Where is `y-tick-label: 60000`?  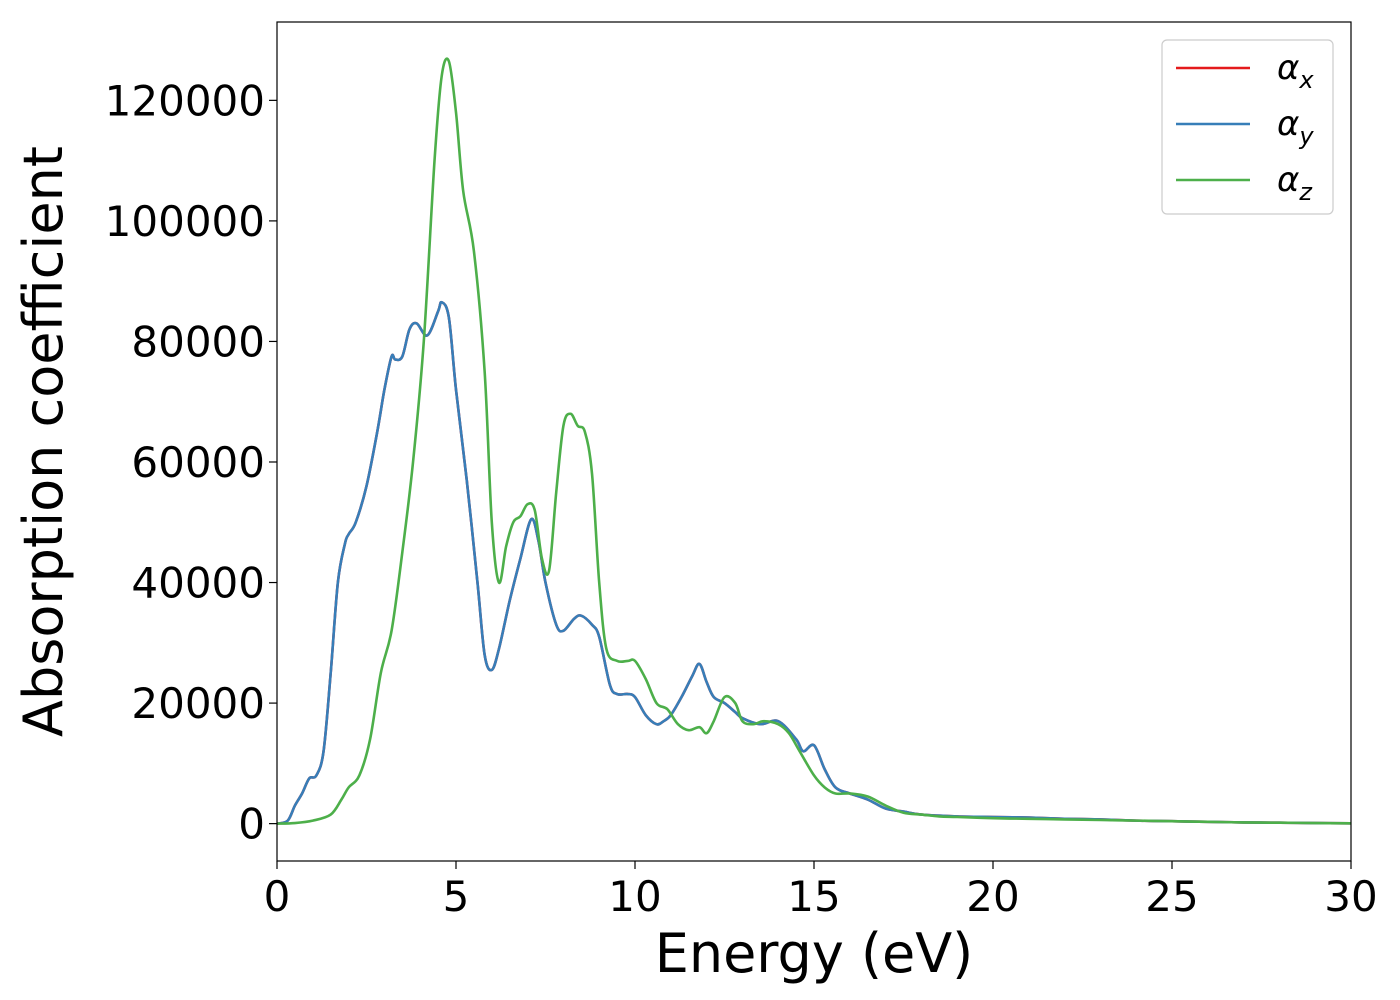
y-tick-label: 60000 is located at coordinates (198, 462).